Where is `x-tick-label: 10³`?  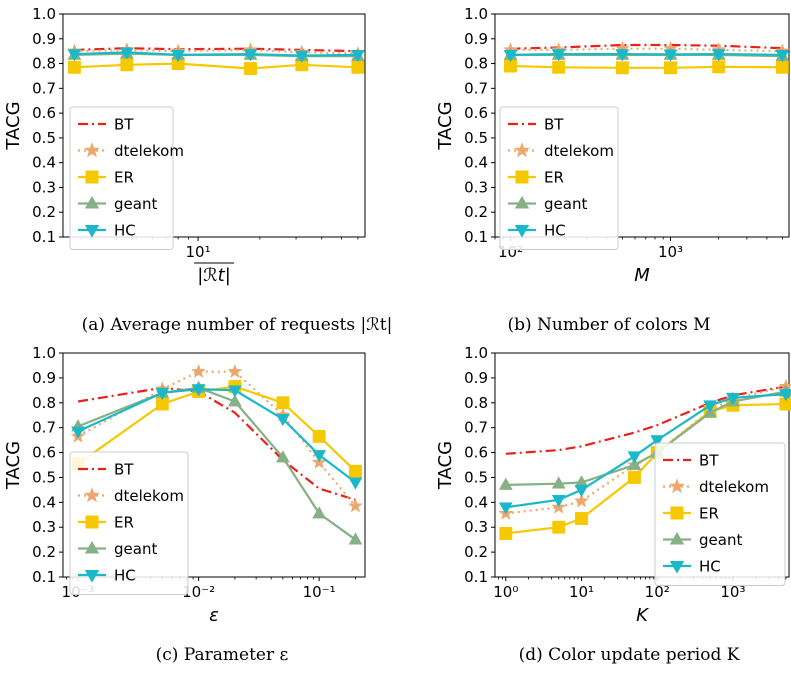 x-tick-label: 10³ is located at coordinates (670, 252).